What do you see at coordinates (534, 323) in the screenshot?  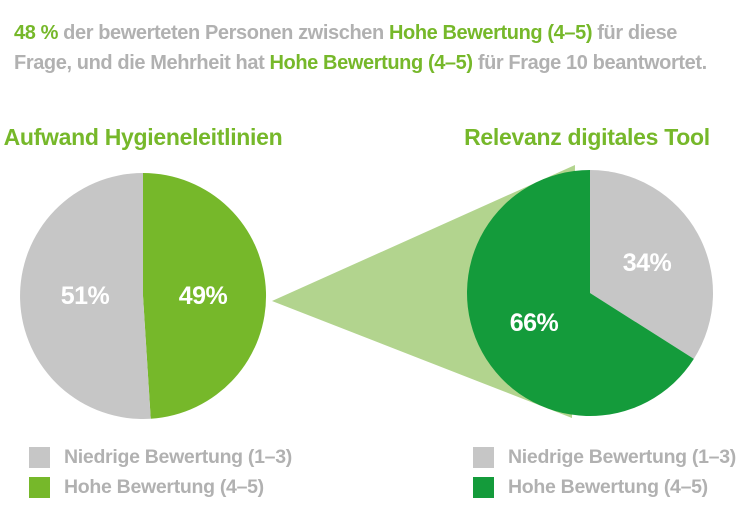 I see `slice-data-label: 66%` at bounding box center [534, 323].